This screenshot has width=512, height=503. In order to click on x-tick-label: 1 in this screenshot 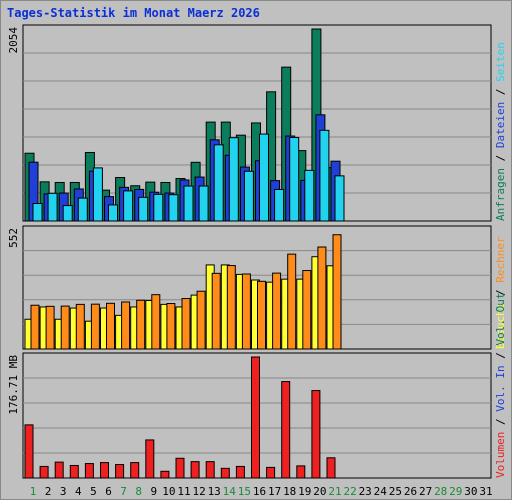, I will do `click(33, 491)`.